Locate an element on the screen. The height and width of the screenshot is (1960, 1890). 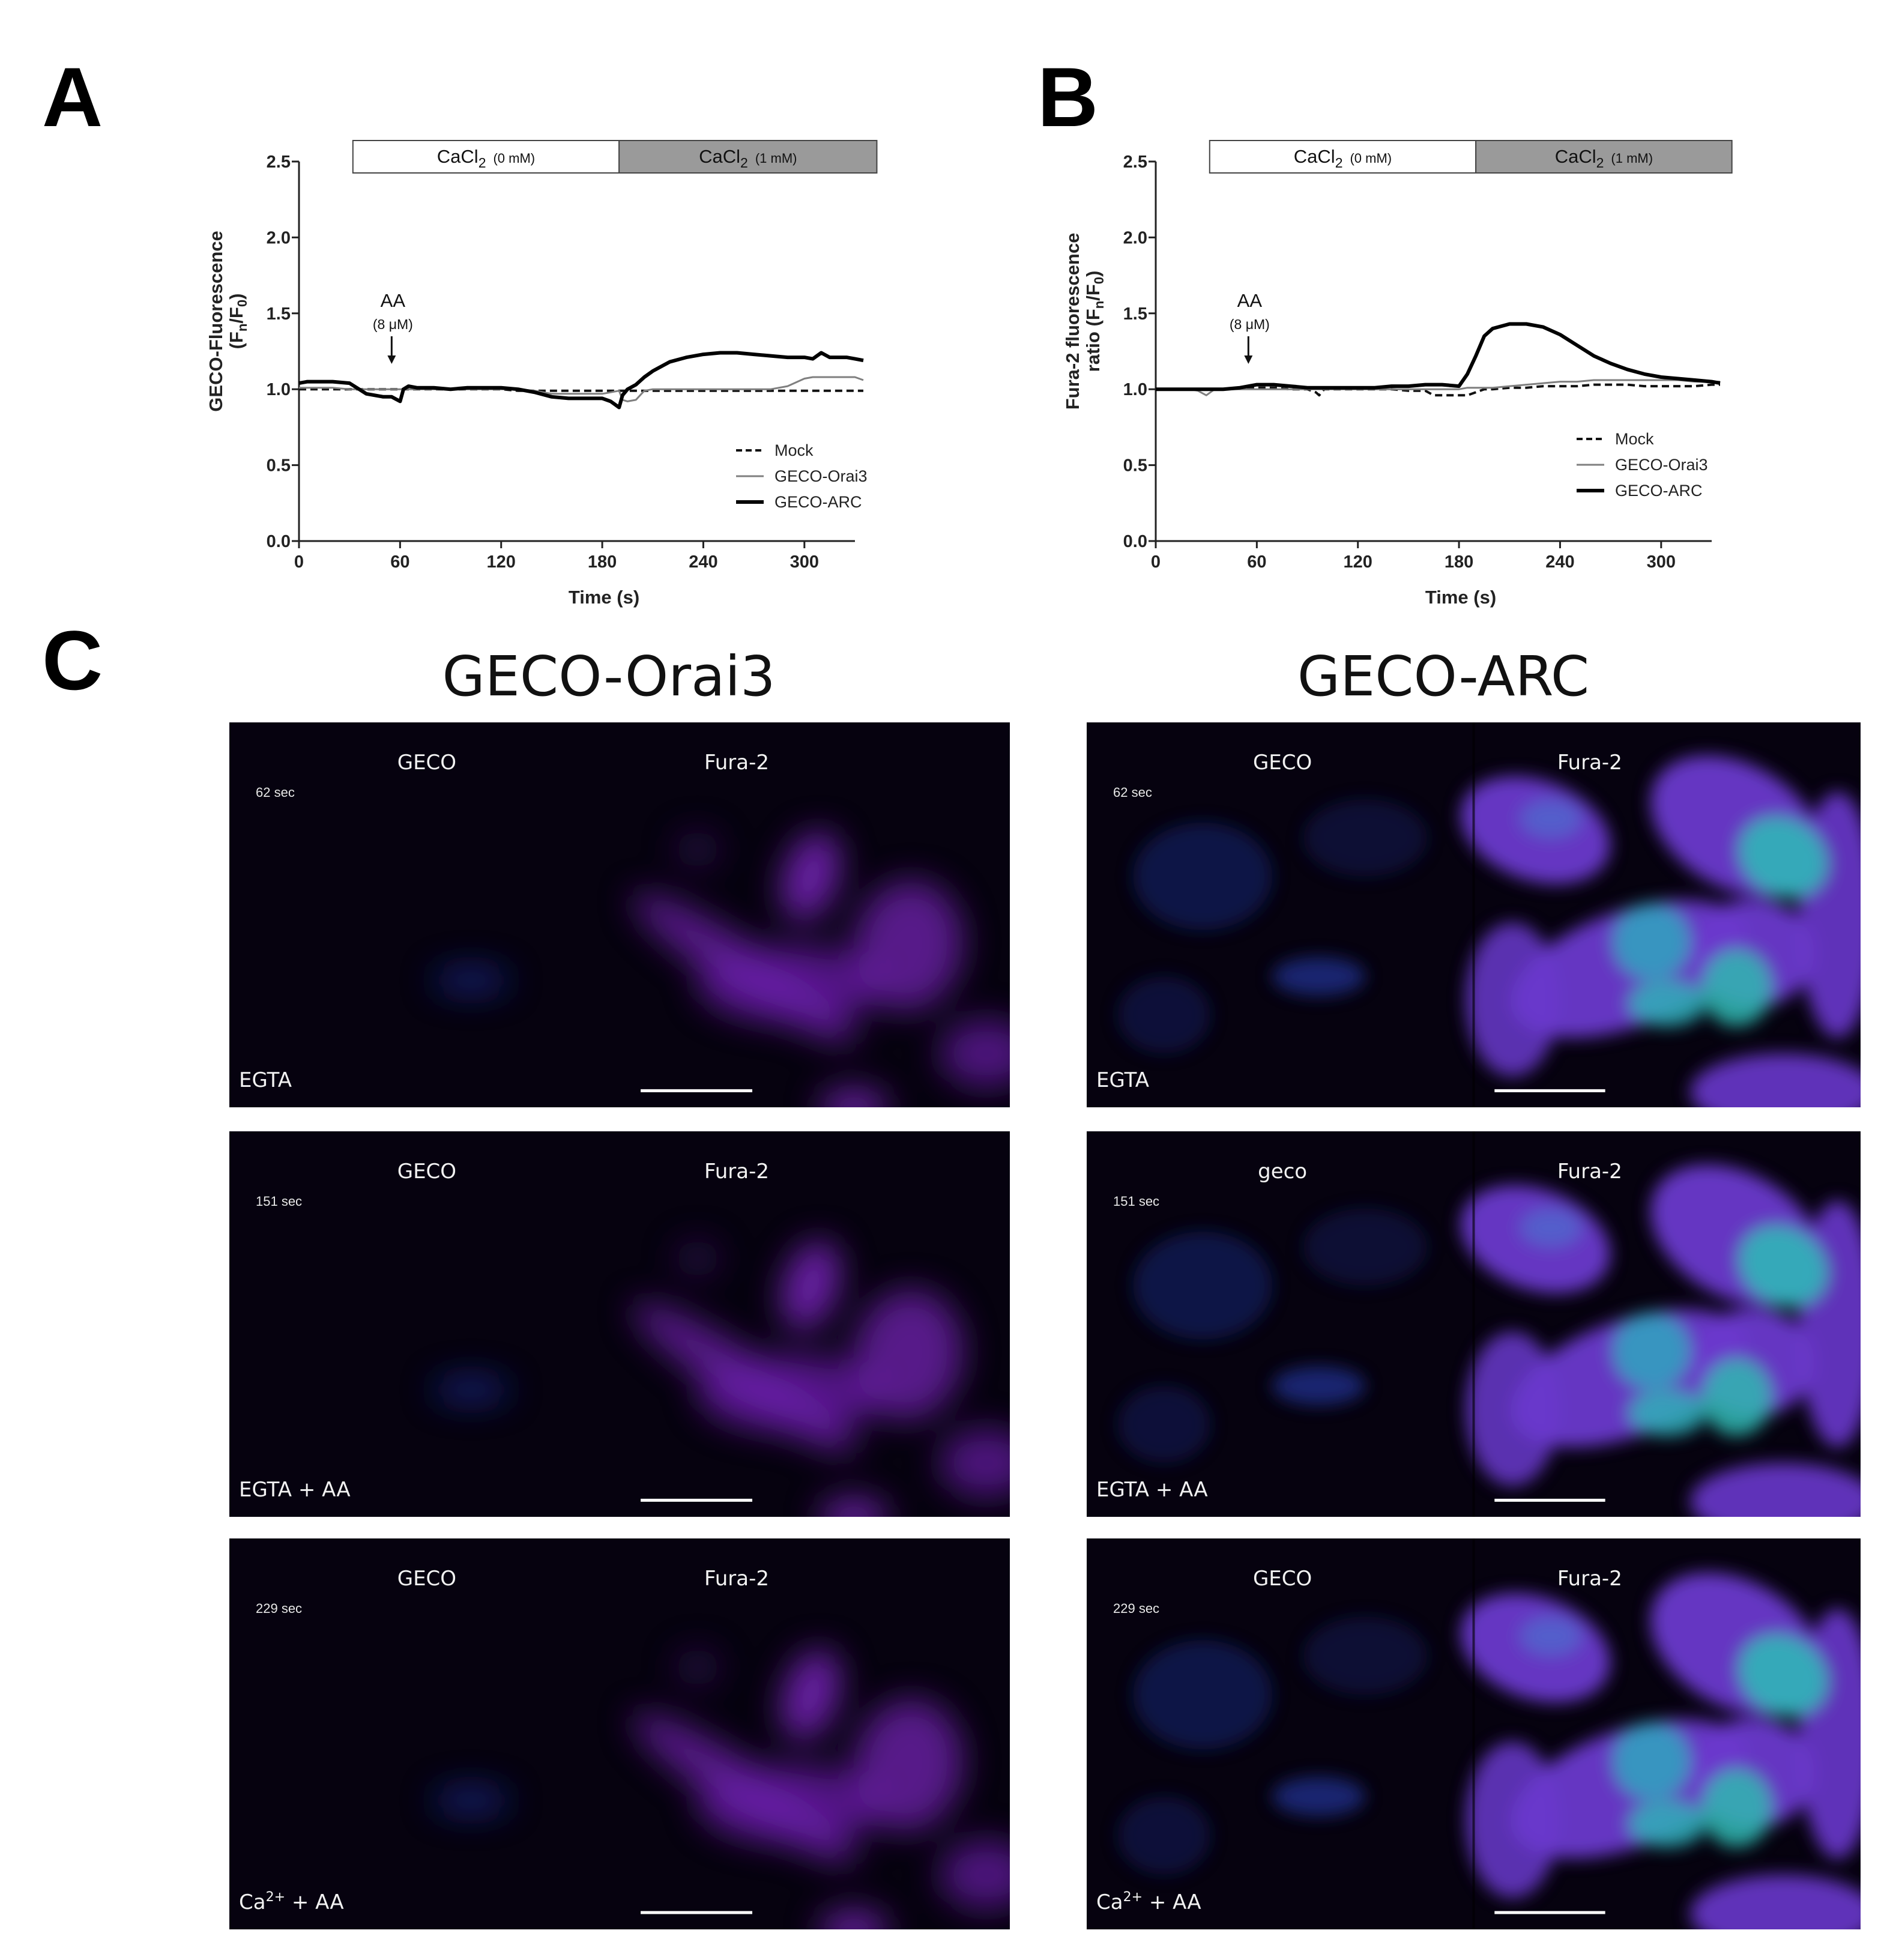
panel-letter: C is located at coordinates (72, 660).